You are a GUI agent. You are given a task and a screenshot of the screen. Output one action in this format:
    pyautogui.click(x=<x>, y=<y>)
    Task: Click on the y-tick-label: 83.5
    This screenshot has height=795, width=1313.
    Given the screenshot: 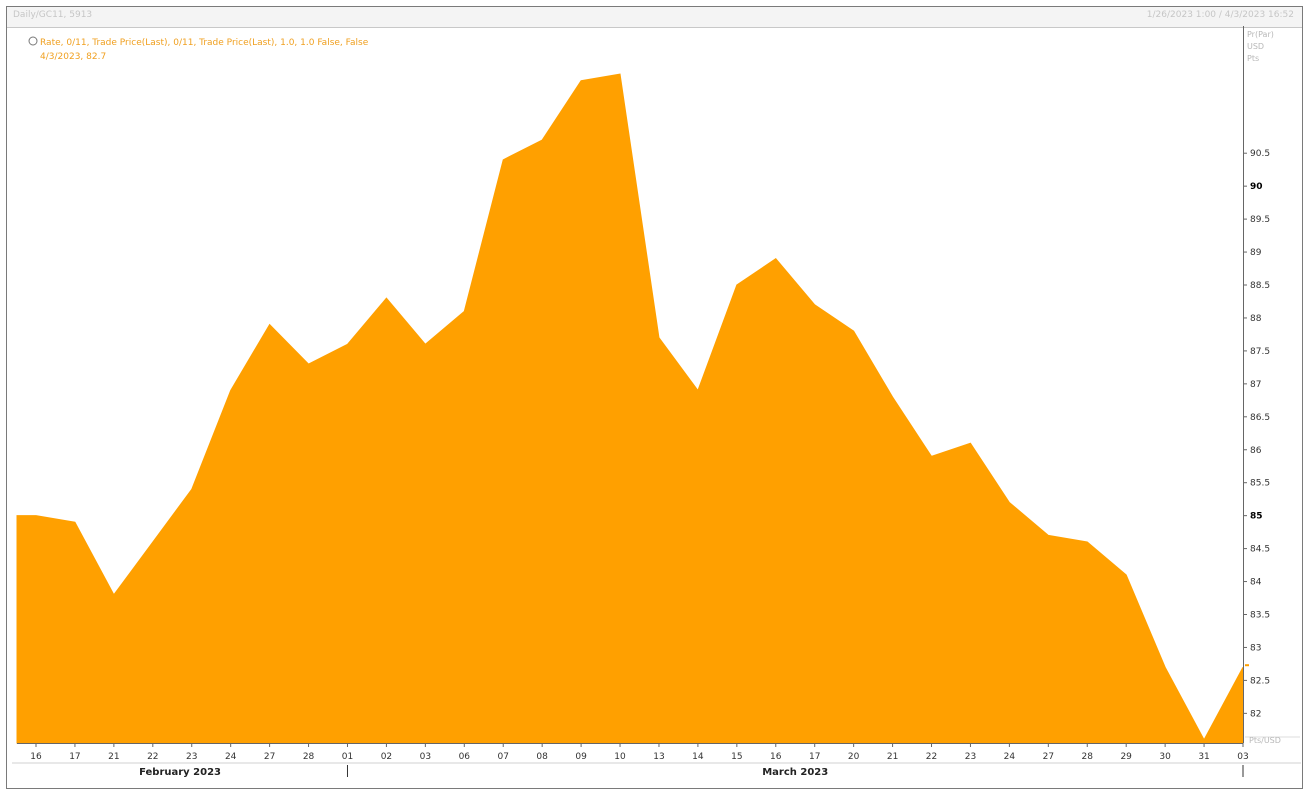 What is the action you would take?
    pyautogui.click(x=1260, y=615)
    